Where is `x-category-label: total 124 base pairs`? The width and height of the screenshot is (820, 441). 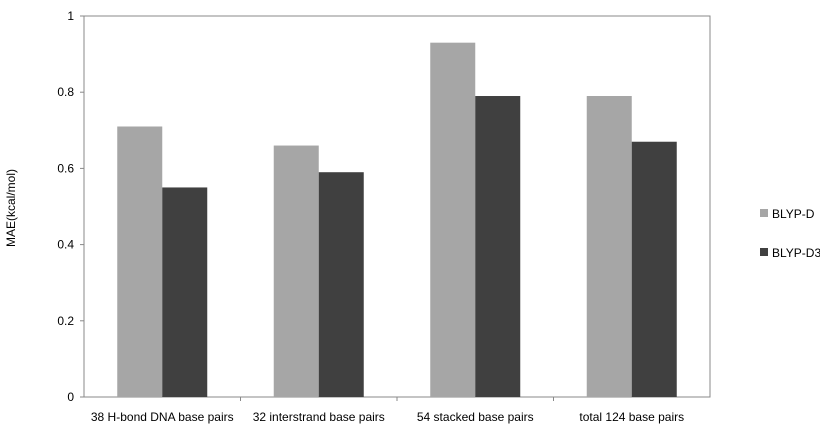
x-category-label: total 124 base pairs is located at coordinates (631, 417).